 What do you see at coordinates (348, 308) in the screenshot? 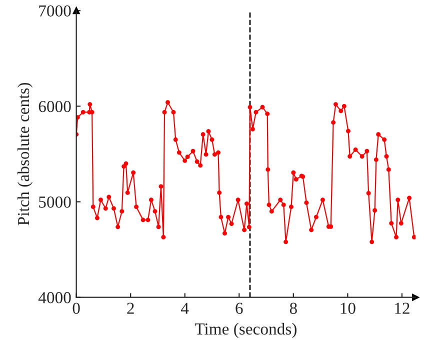
I see `x-tick-label: 10` at bounding box center [348, 308].